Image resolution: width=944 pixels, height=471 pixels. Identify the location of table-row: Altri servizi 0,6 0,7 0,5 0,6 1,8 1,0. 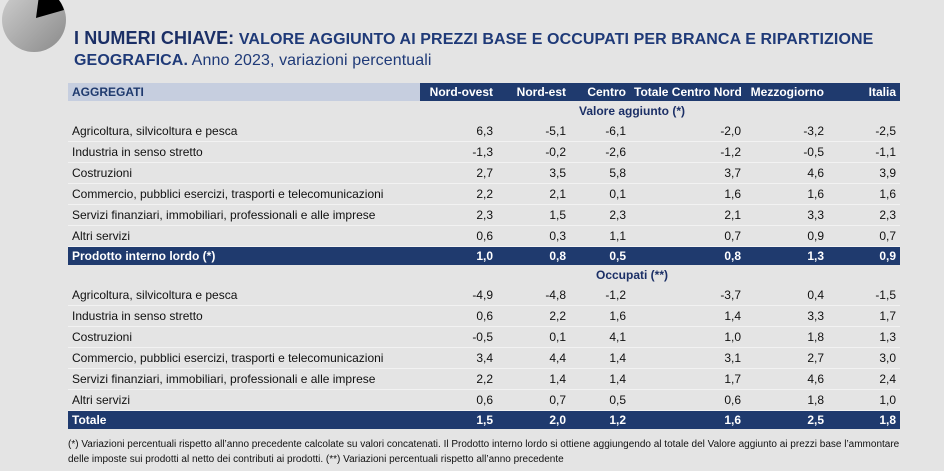
(484, 400).